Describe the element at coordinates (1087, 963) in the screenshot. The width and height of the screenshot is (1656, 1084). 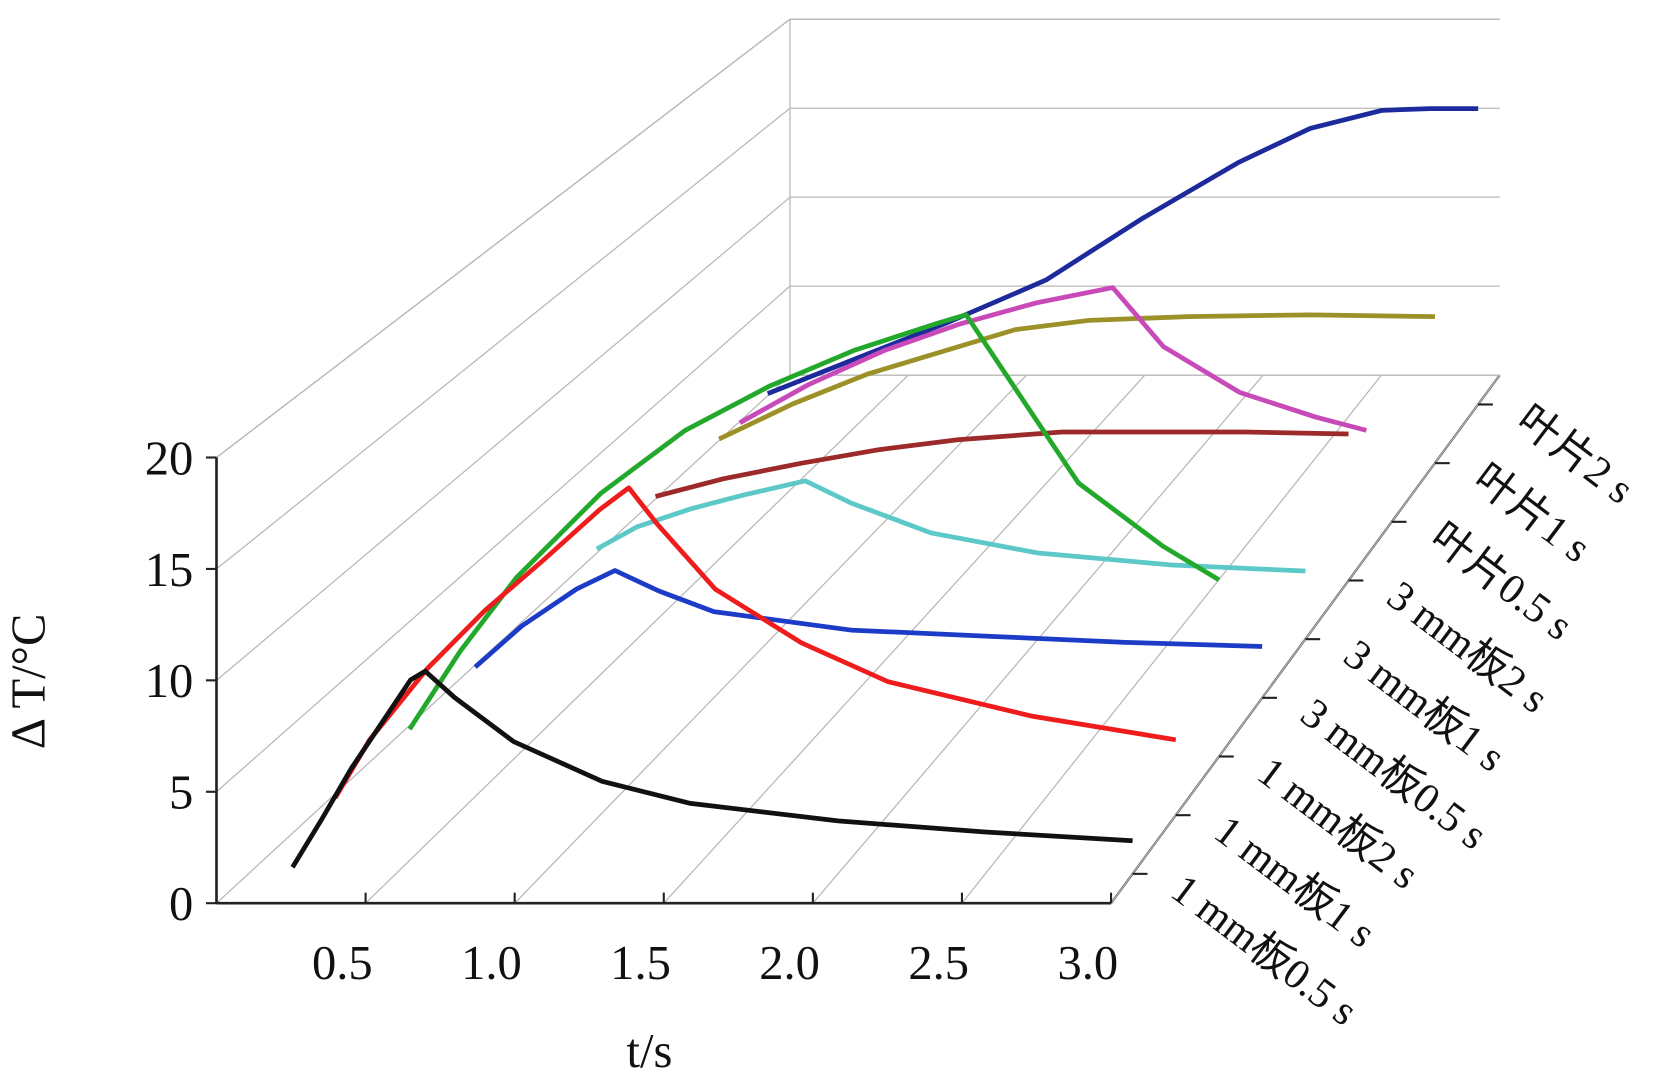
I see `x-tick-label: 3.0` at that location.